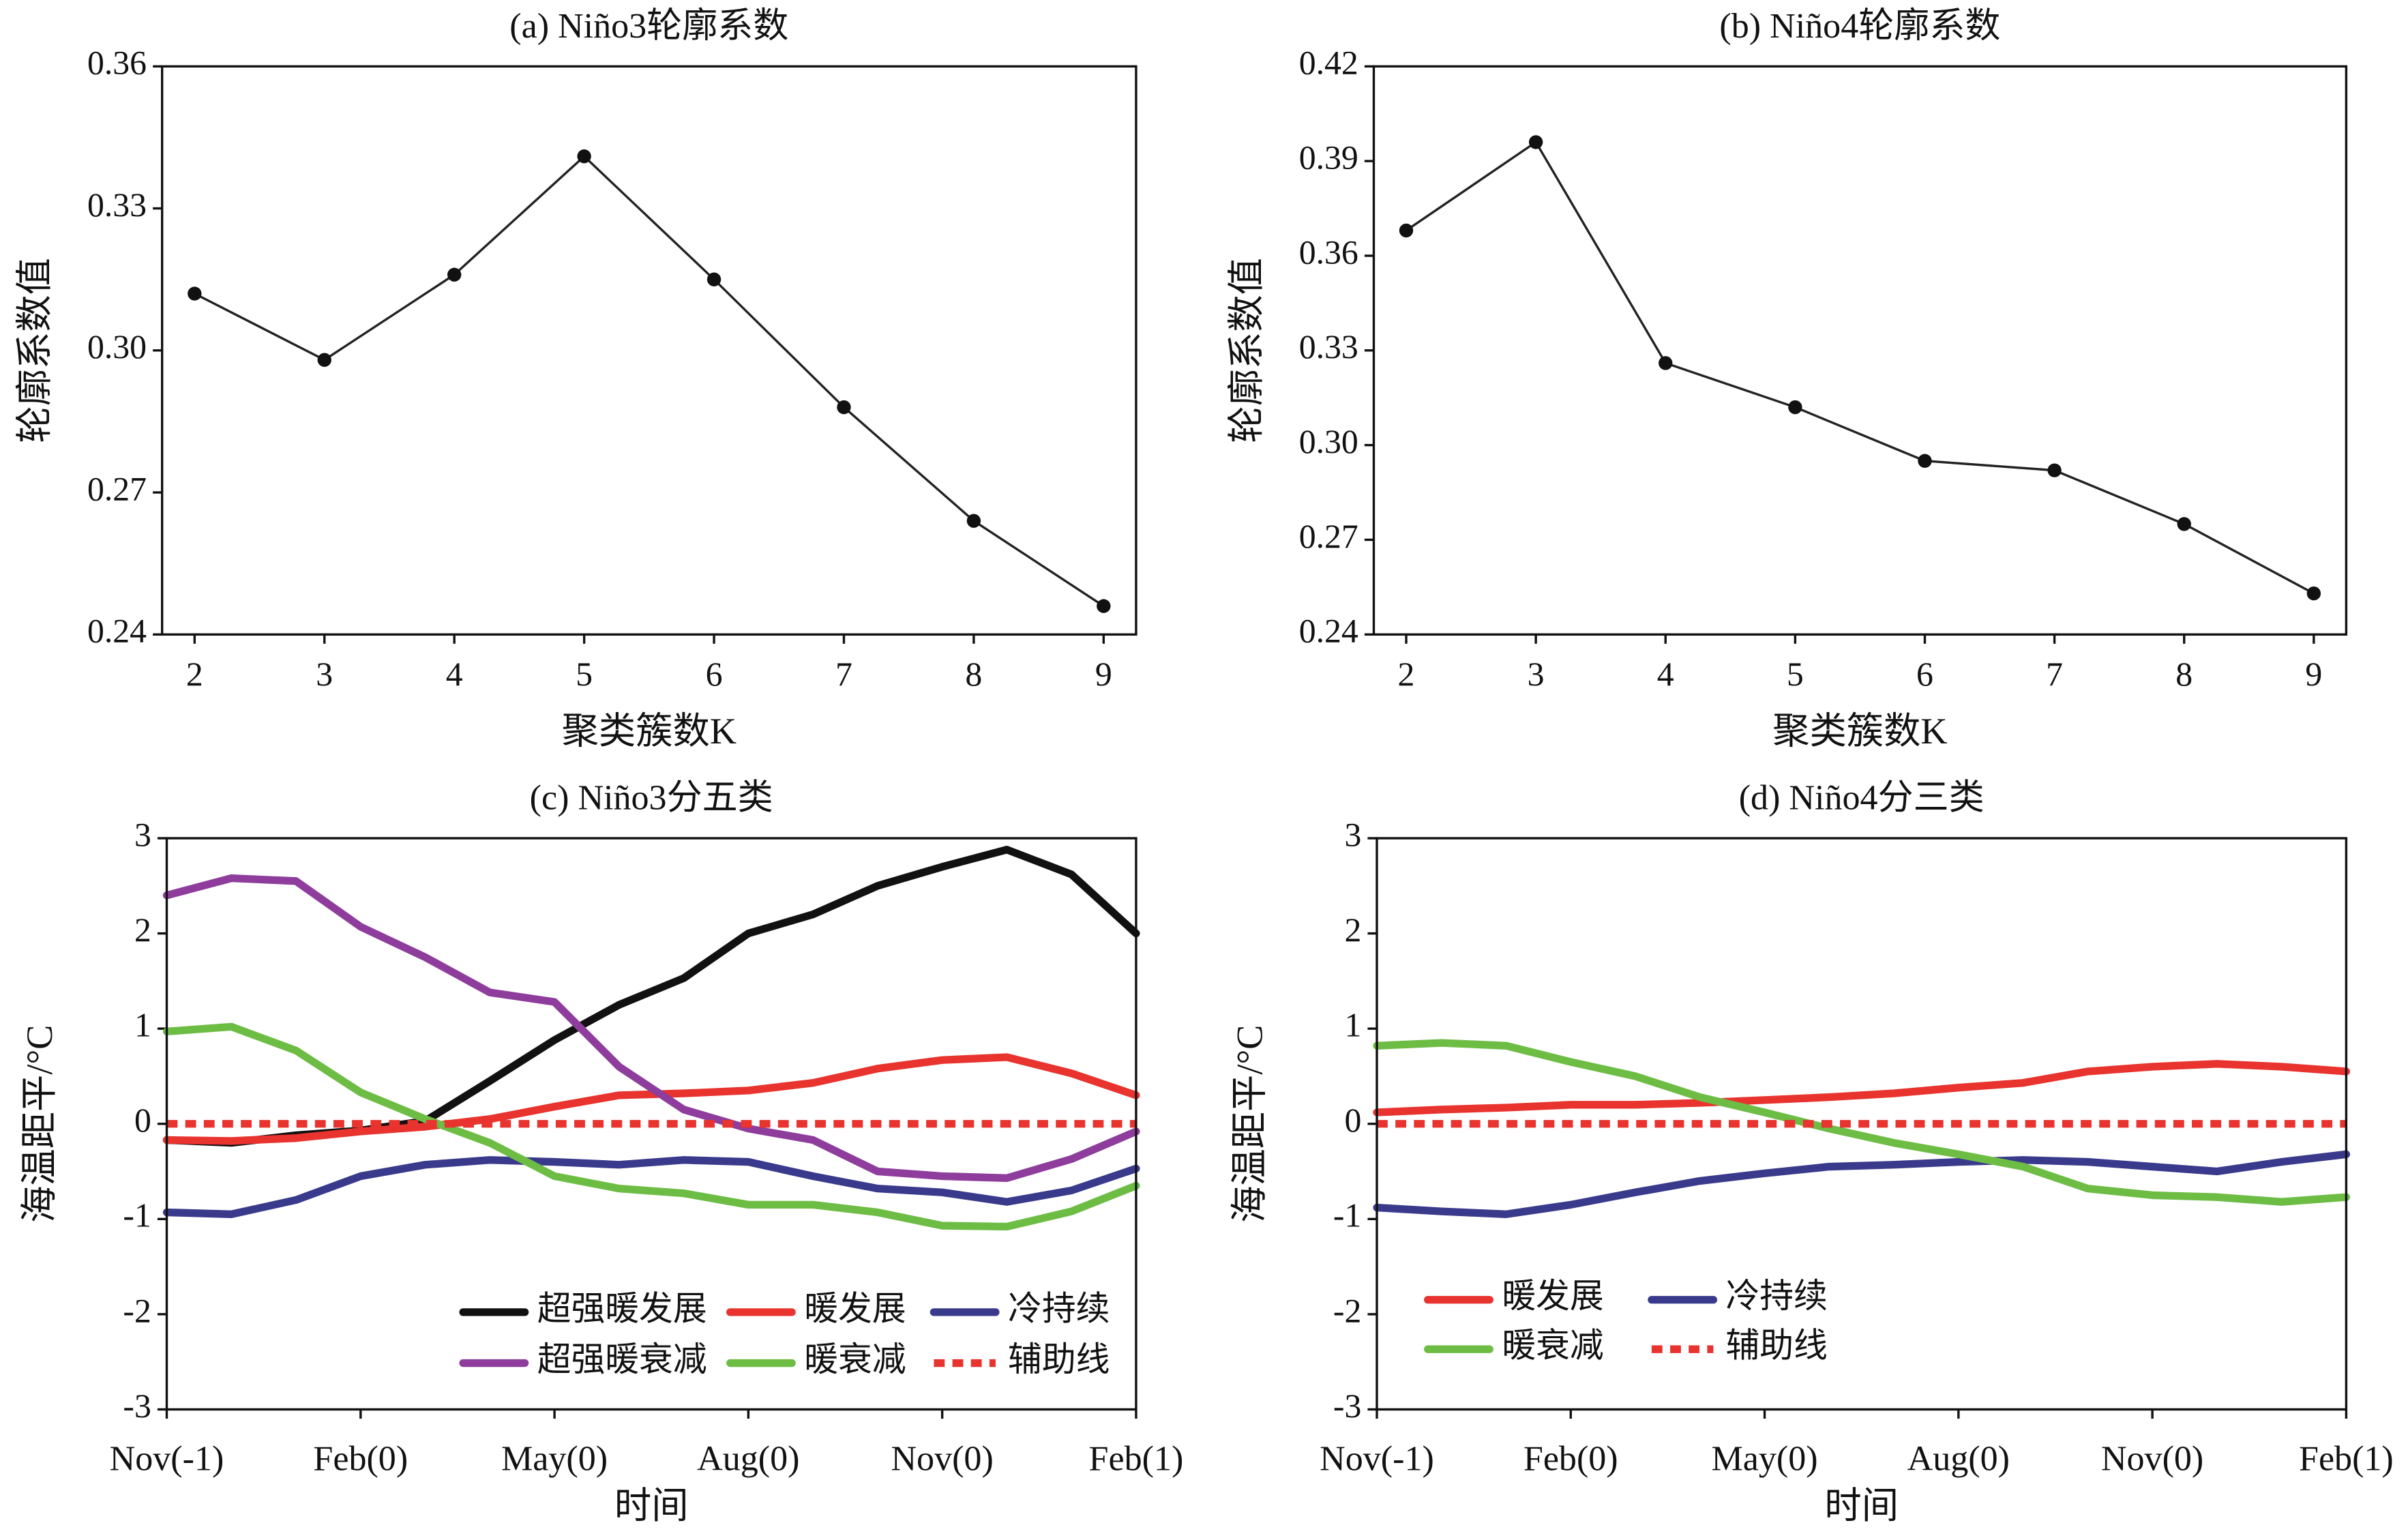 This screenshot has height=1538, width=2408. I want to click on legend-label: 超强暖发展, so click(622, 1308).